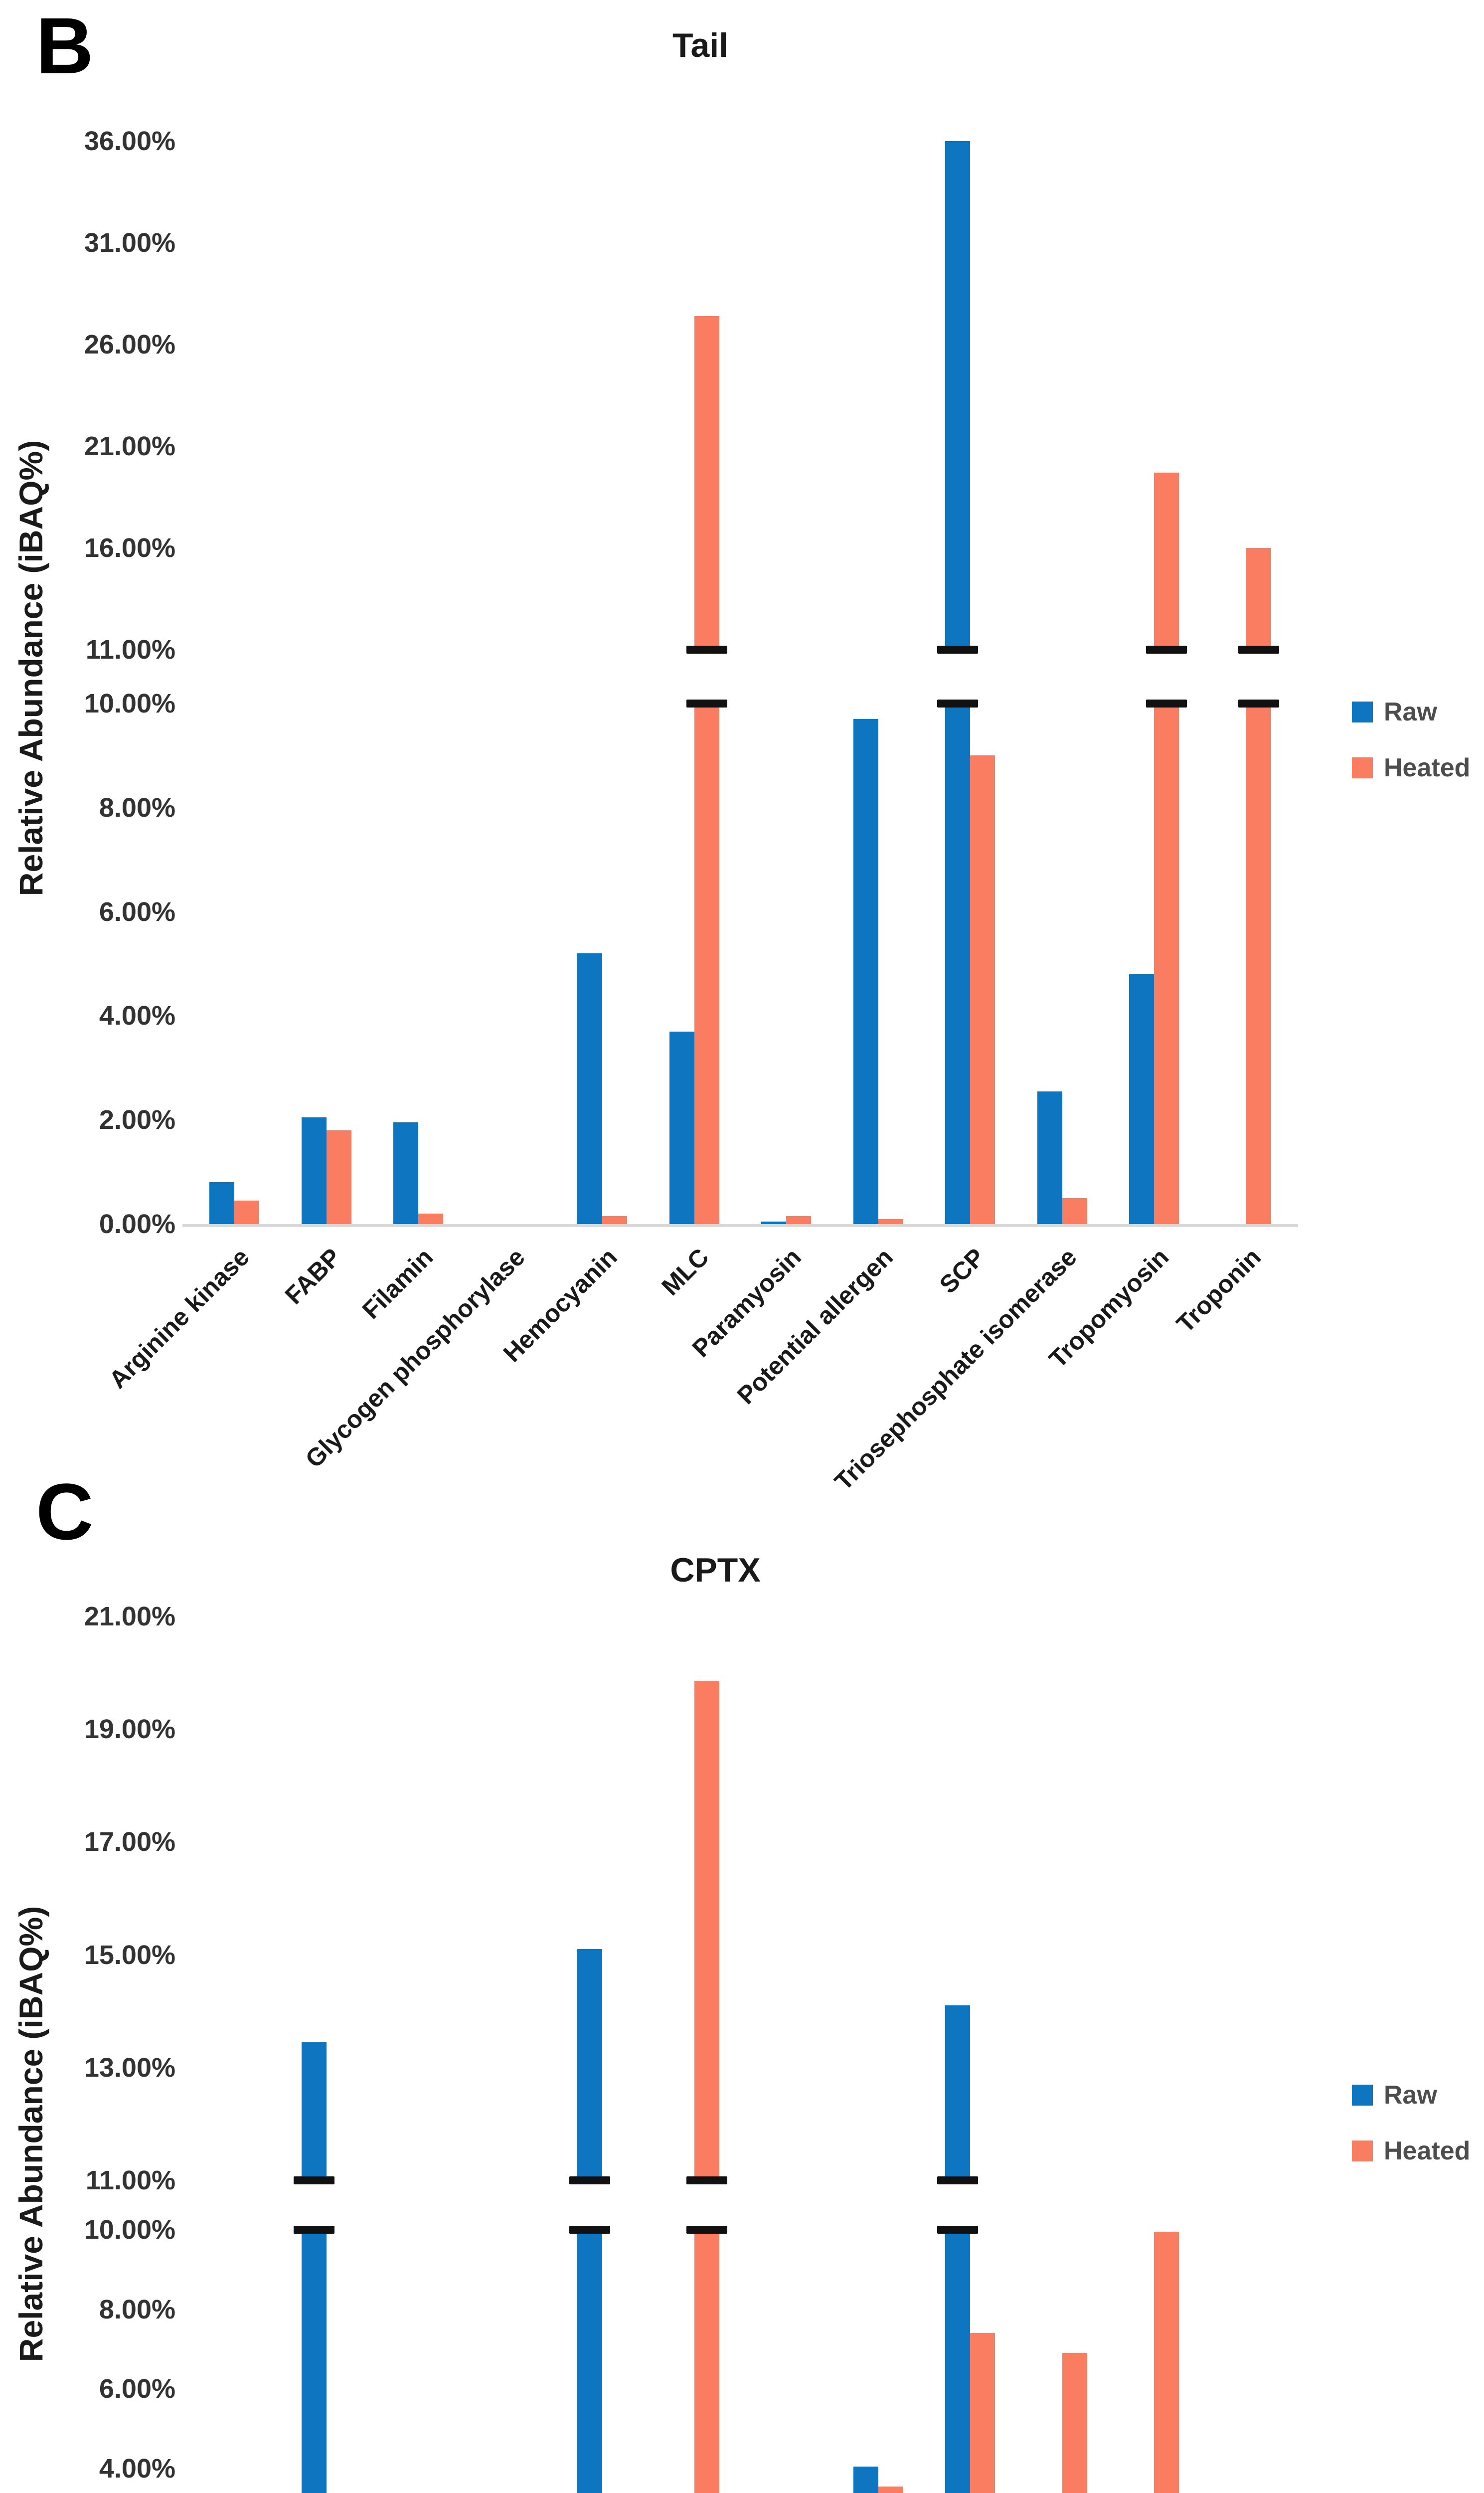 This screenshot has height=2493, width=1484. I want to click on y-tick-label: 16.00%, so click(129, 548).